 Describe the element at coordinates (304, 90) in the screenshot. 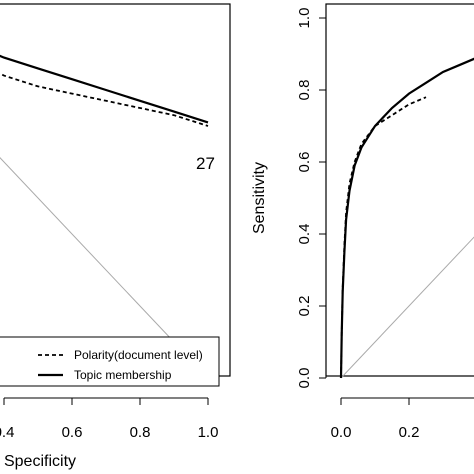

I see `y-tick-label: 0.8` at that location.